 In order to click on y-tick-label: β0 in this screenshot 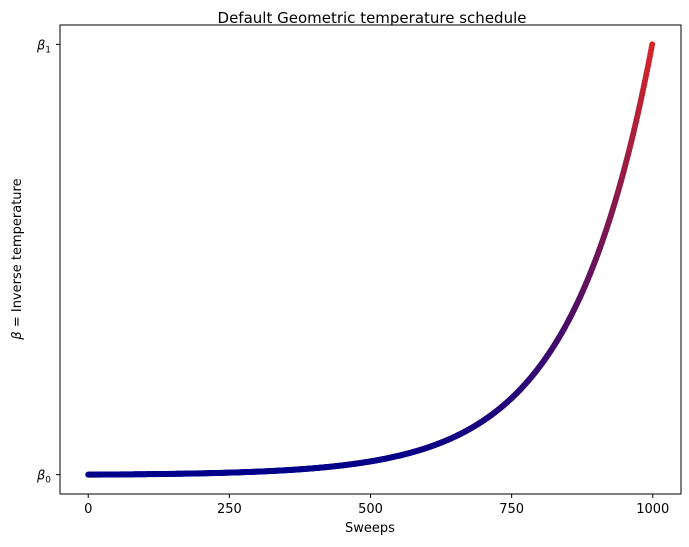, I will do `click(43, 477)`.